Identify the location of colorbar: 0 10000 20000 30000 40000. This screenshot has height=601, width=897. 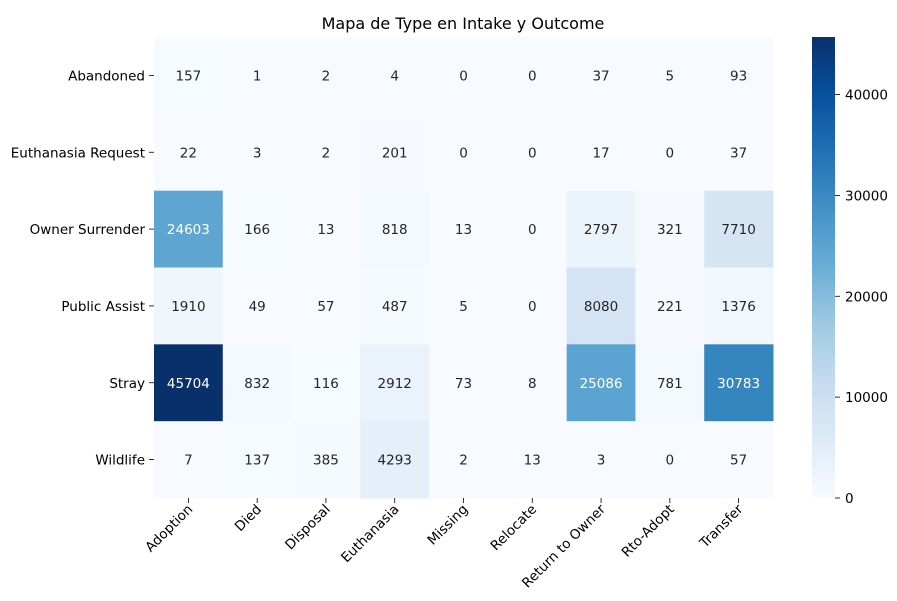
(850, 272).